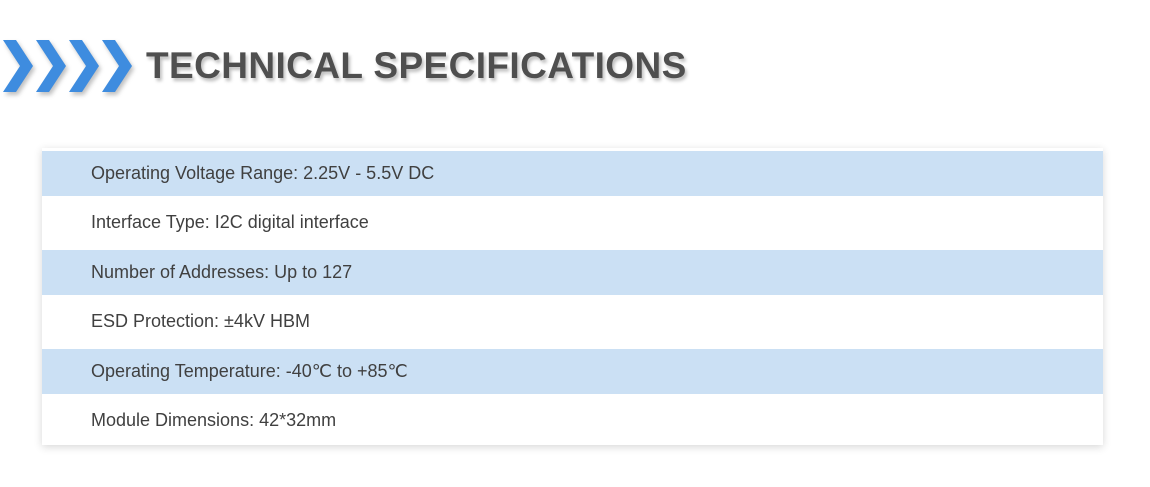  Describe the element at coordinates (572, 371) in the screenshot. I see `spec-row: Operating Temperature: -40℃ to +85℃` at that location.